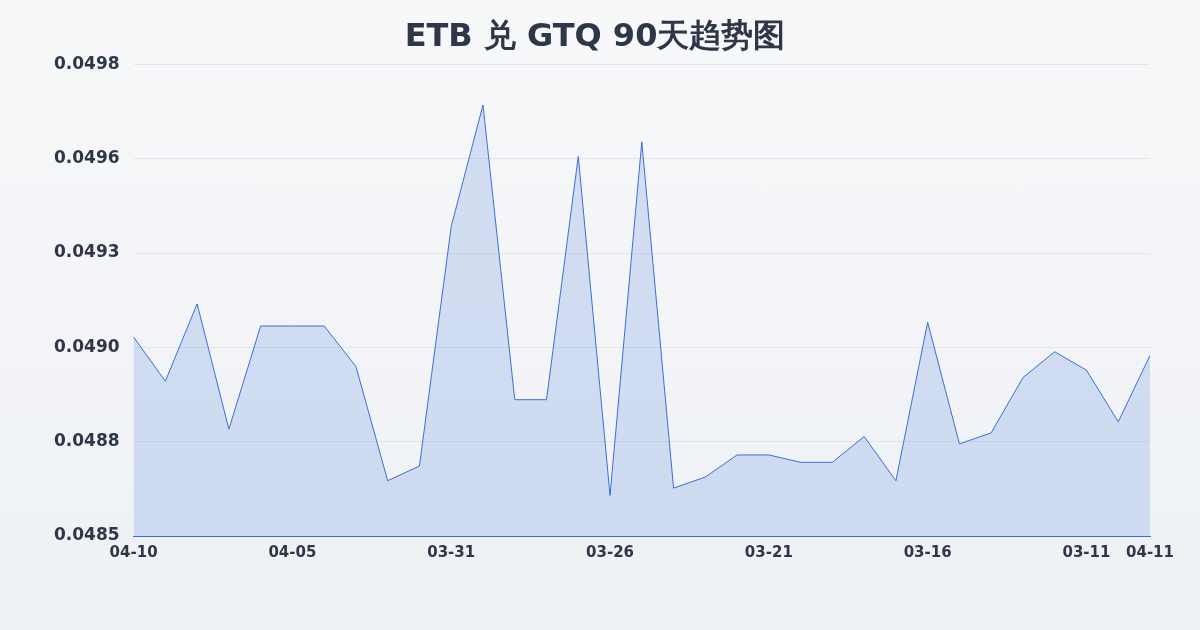  What do you see at coordinates (927, 551) in the screenshot?
I see `x-tick-label: 03-16` at bounding box center [927, 551].